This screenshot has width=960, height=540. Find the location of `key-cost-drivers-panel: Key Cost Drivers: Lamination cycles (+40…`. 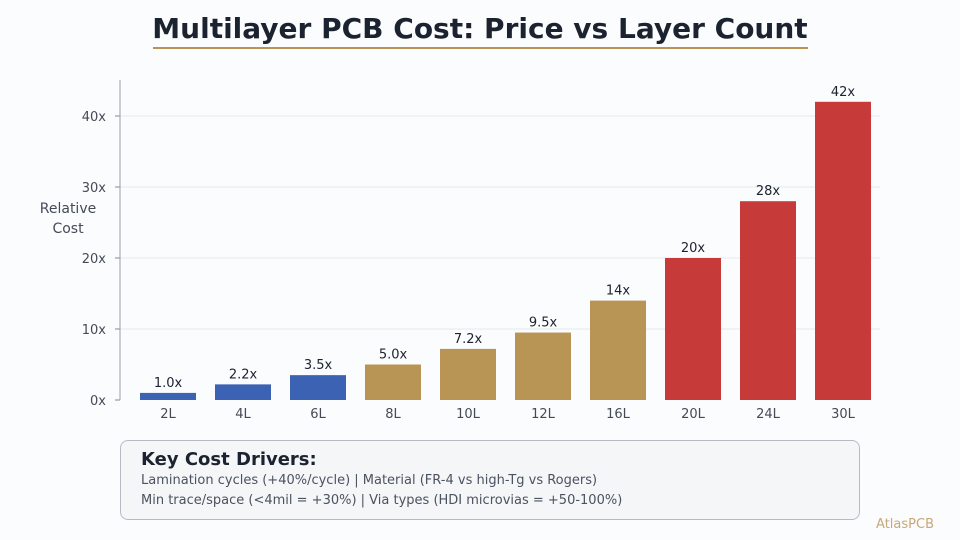

key-cost-drivers-panel: Key Cost Drivers: Lamination cycles (+40… is located at coordinates (490, 480).